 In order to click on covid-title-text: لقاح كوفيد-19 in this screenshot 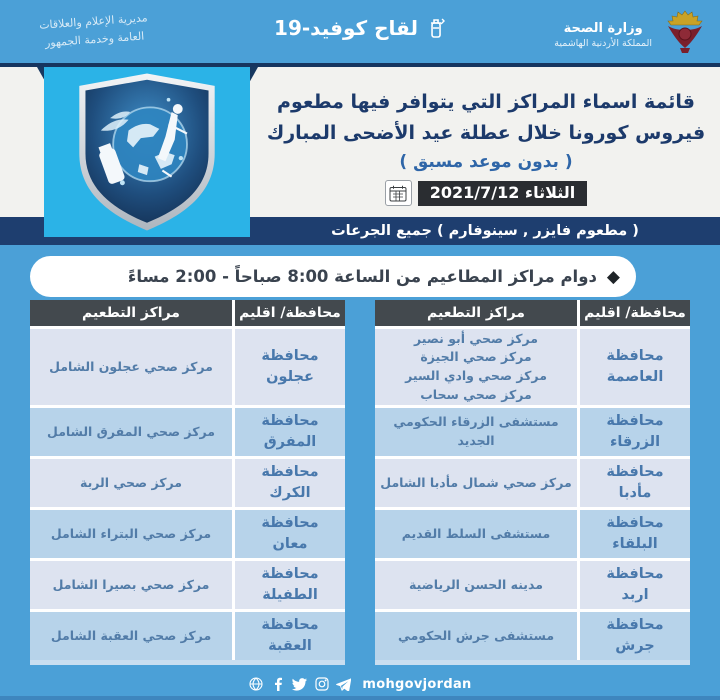, I will do `click(346, 28)`.